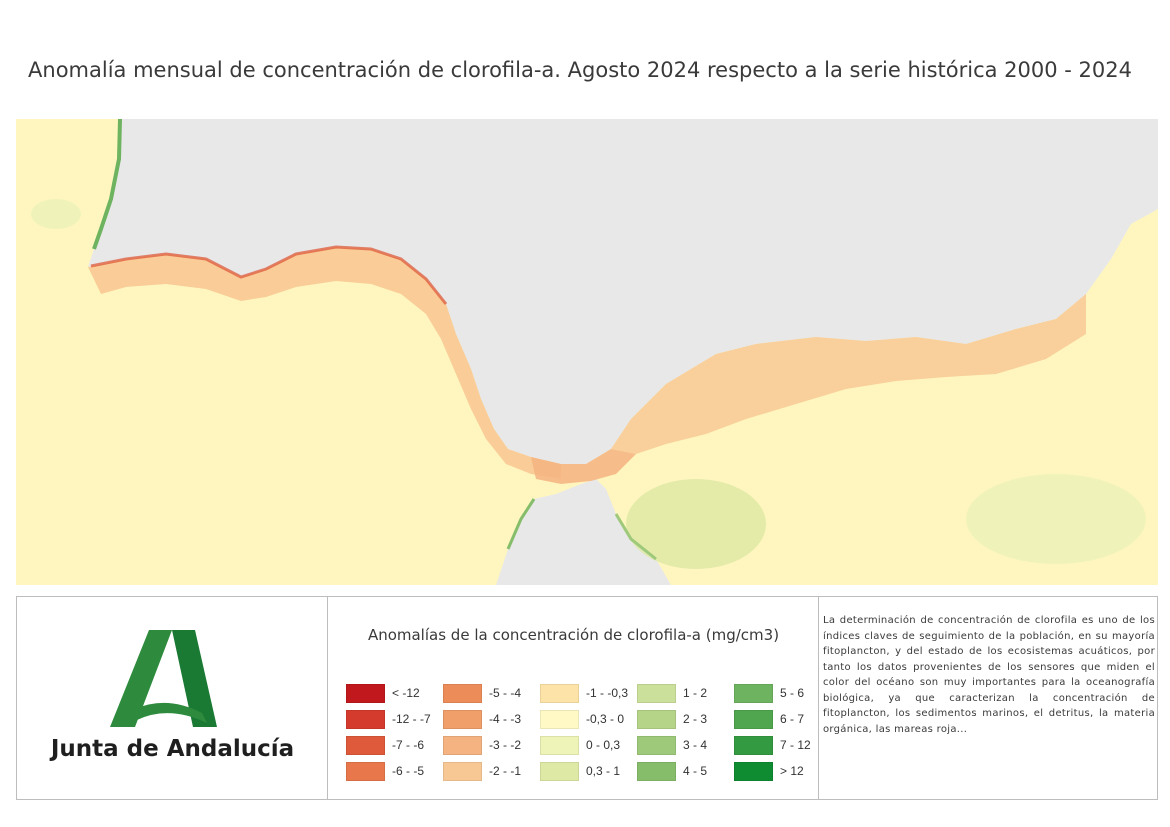  Describe the element at coordinates (848, 374) in the screenshot. I see `mediterranean-anomaly-band` at that location.